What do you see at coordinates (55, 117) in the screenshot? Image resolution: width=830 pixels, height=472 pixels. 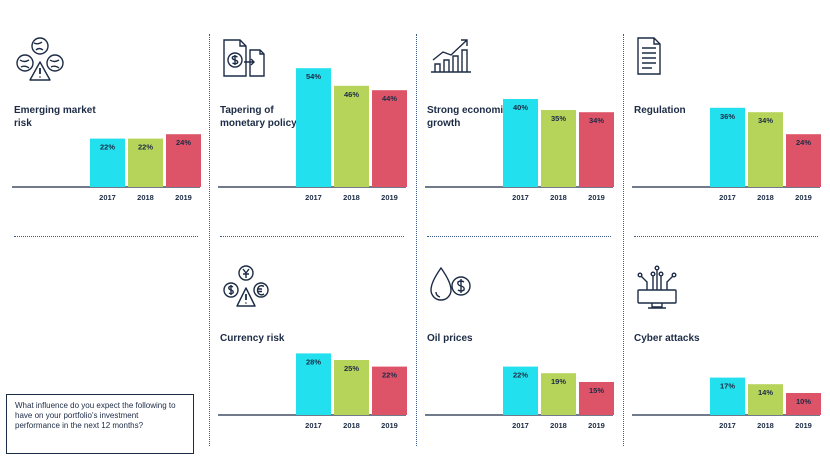 I see `chart-title: Emerging market risk` at bounding box center [55, 117].